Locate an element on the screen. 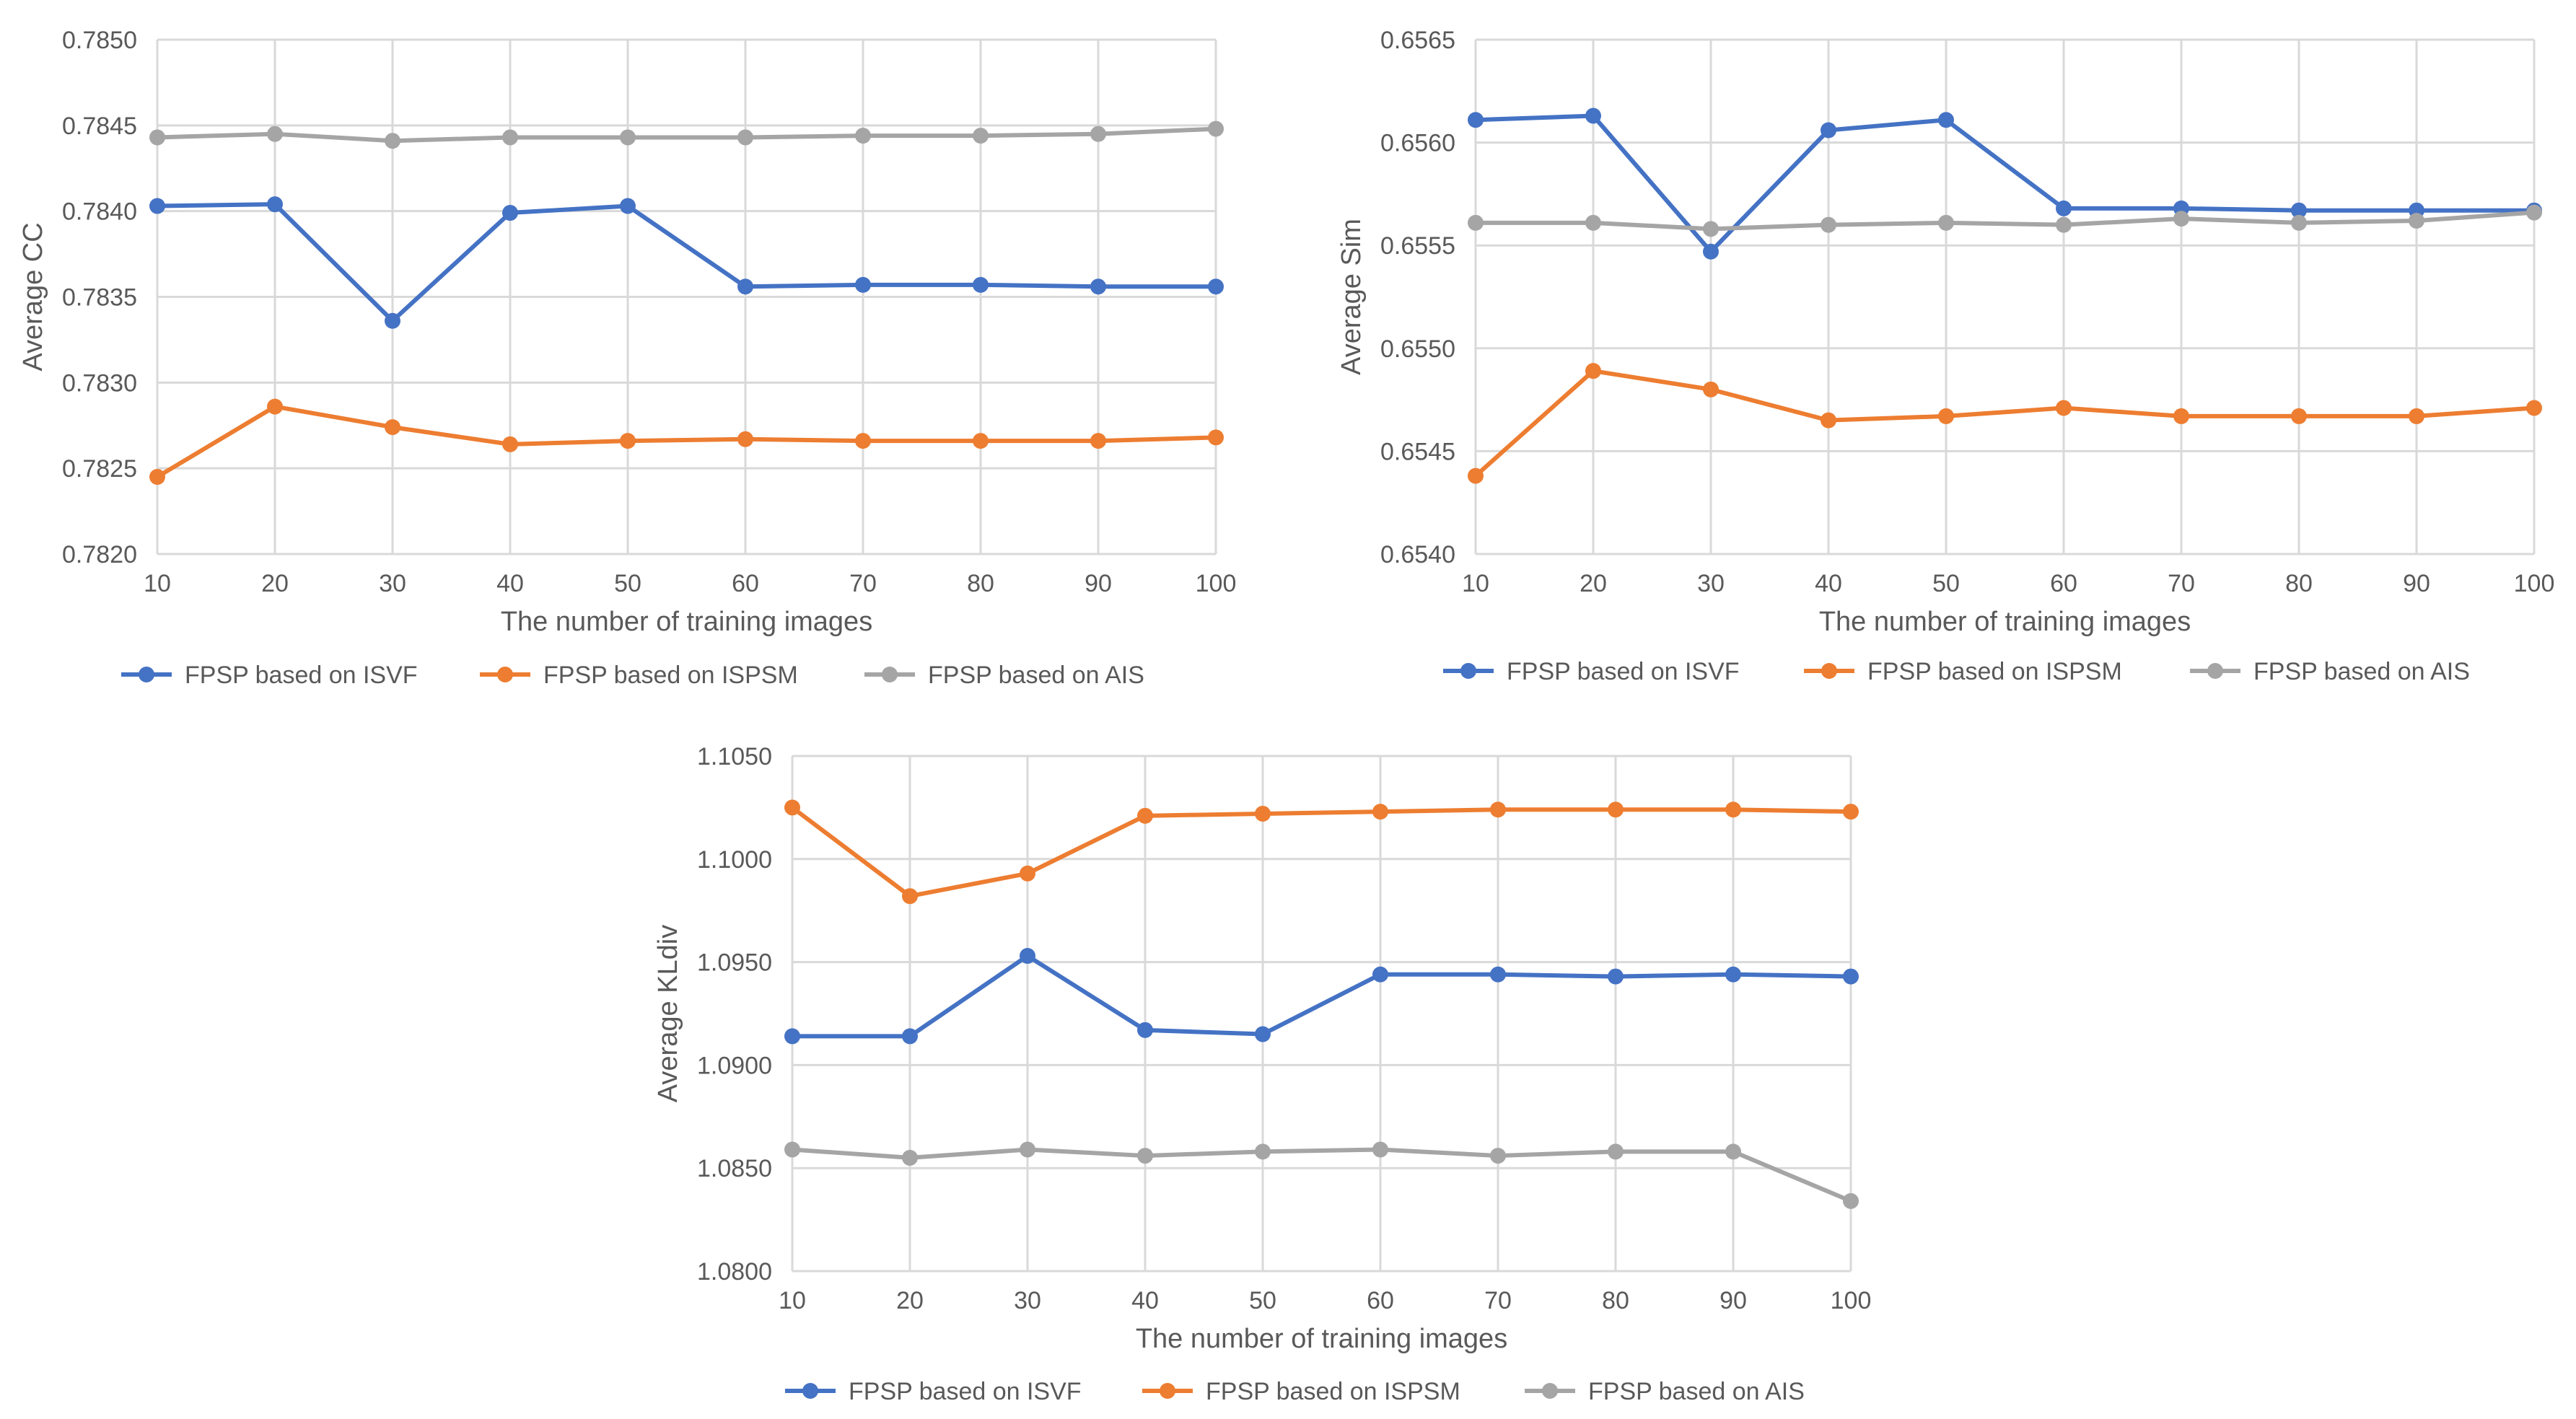 Image resolution: width=2576 pixels, height=1419 pixels. series-line-fpsp-based-on-isvf is located at coordinates (2004, 183).